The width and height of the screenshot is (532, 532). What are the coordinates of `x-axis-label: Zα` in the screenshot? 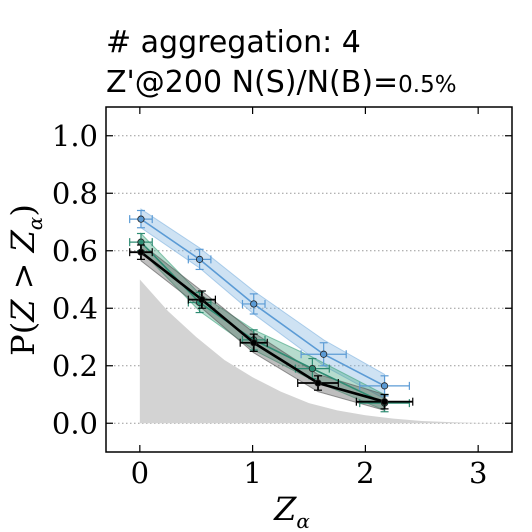 It's located at (291, 511).